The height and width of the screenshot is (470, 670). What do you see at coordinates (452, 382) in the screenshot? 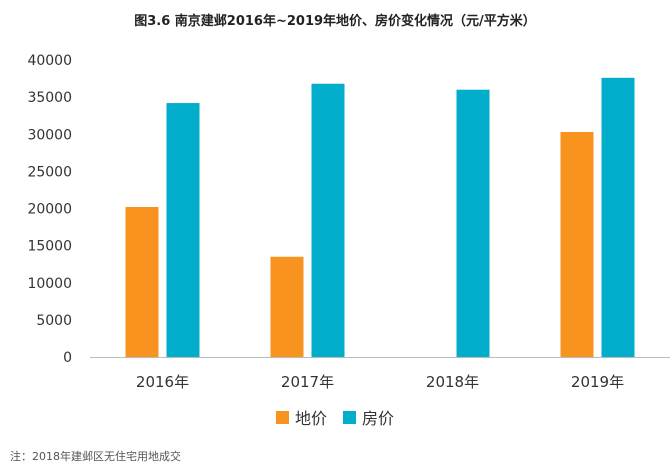
I see `x-tick-label: 2018年` at bounding box center [452, 382].